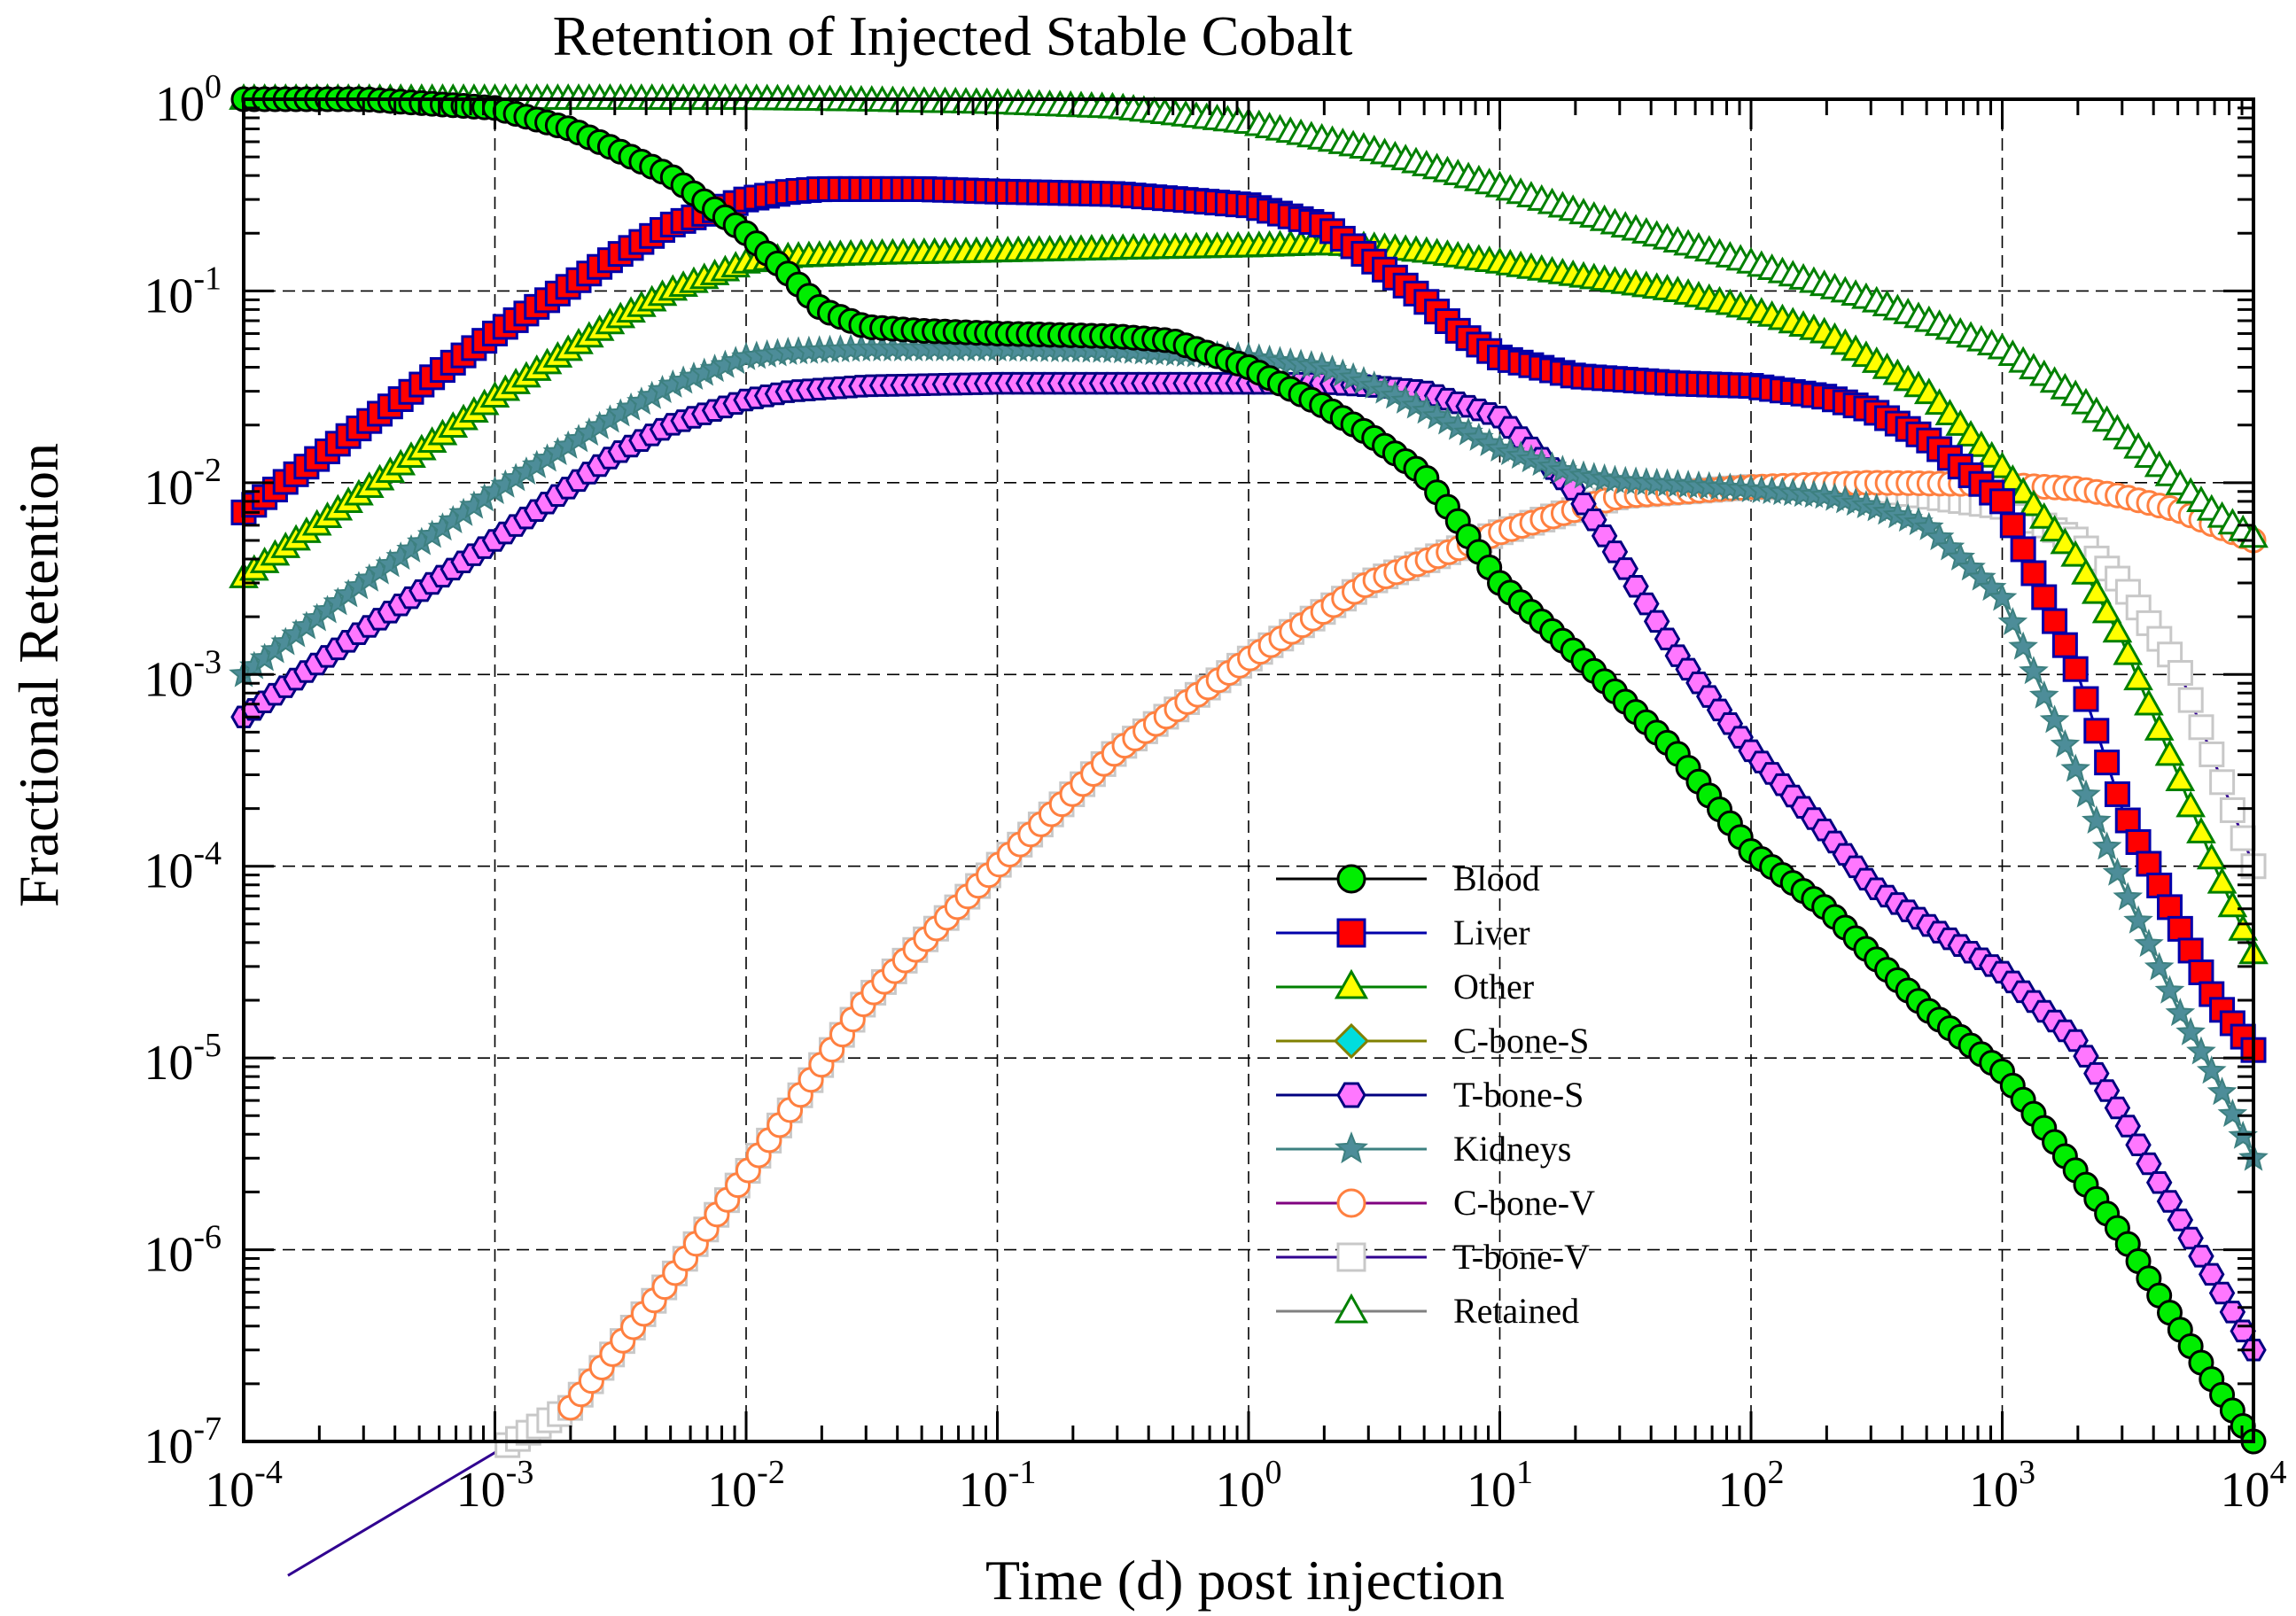 This screenshot has width=2296, height=1616. Describe the element at coordinates (1403, 932) in the screenshot. I see `legend-entry: Liver` at that location.